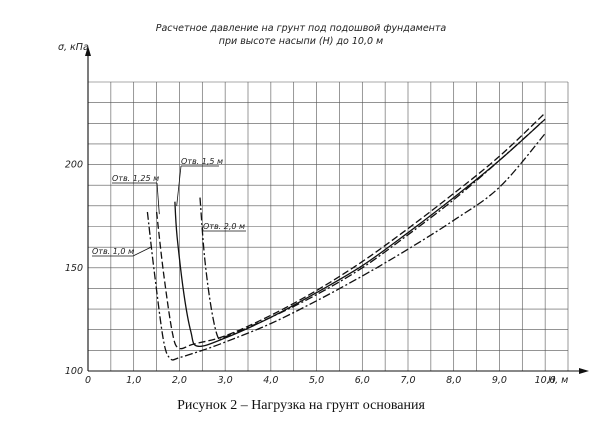  Describe the element at coordinates (74, 268) in the screenshot. I see `y-tick-label: 150` at that location.